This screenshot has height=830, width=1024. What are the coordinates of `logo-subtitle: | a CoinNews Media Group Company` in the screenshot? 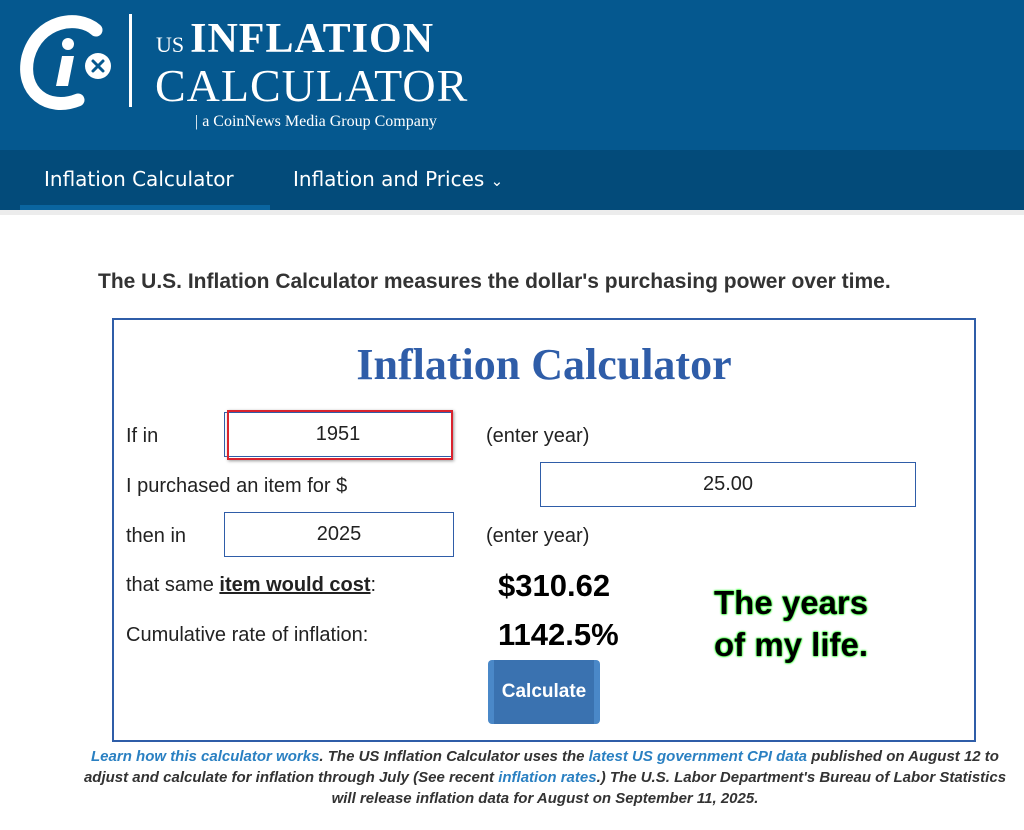 It's located at (316, 121).